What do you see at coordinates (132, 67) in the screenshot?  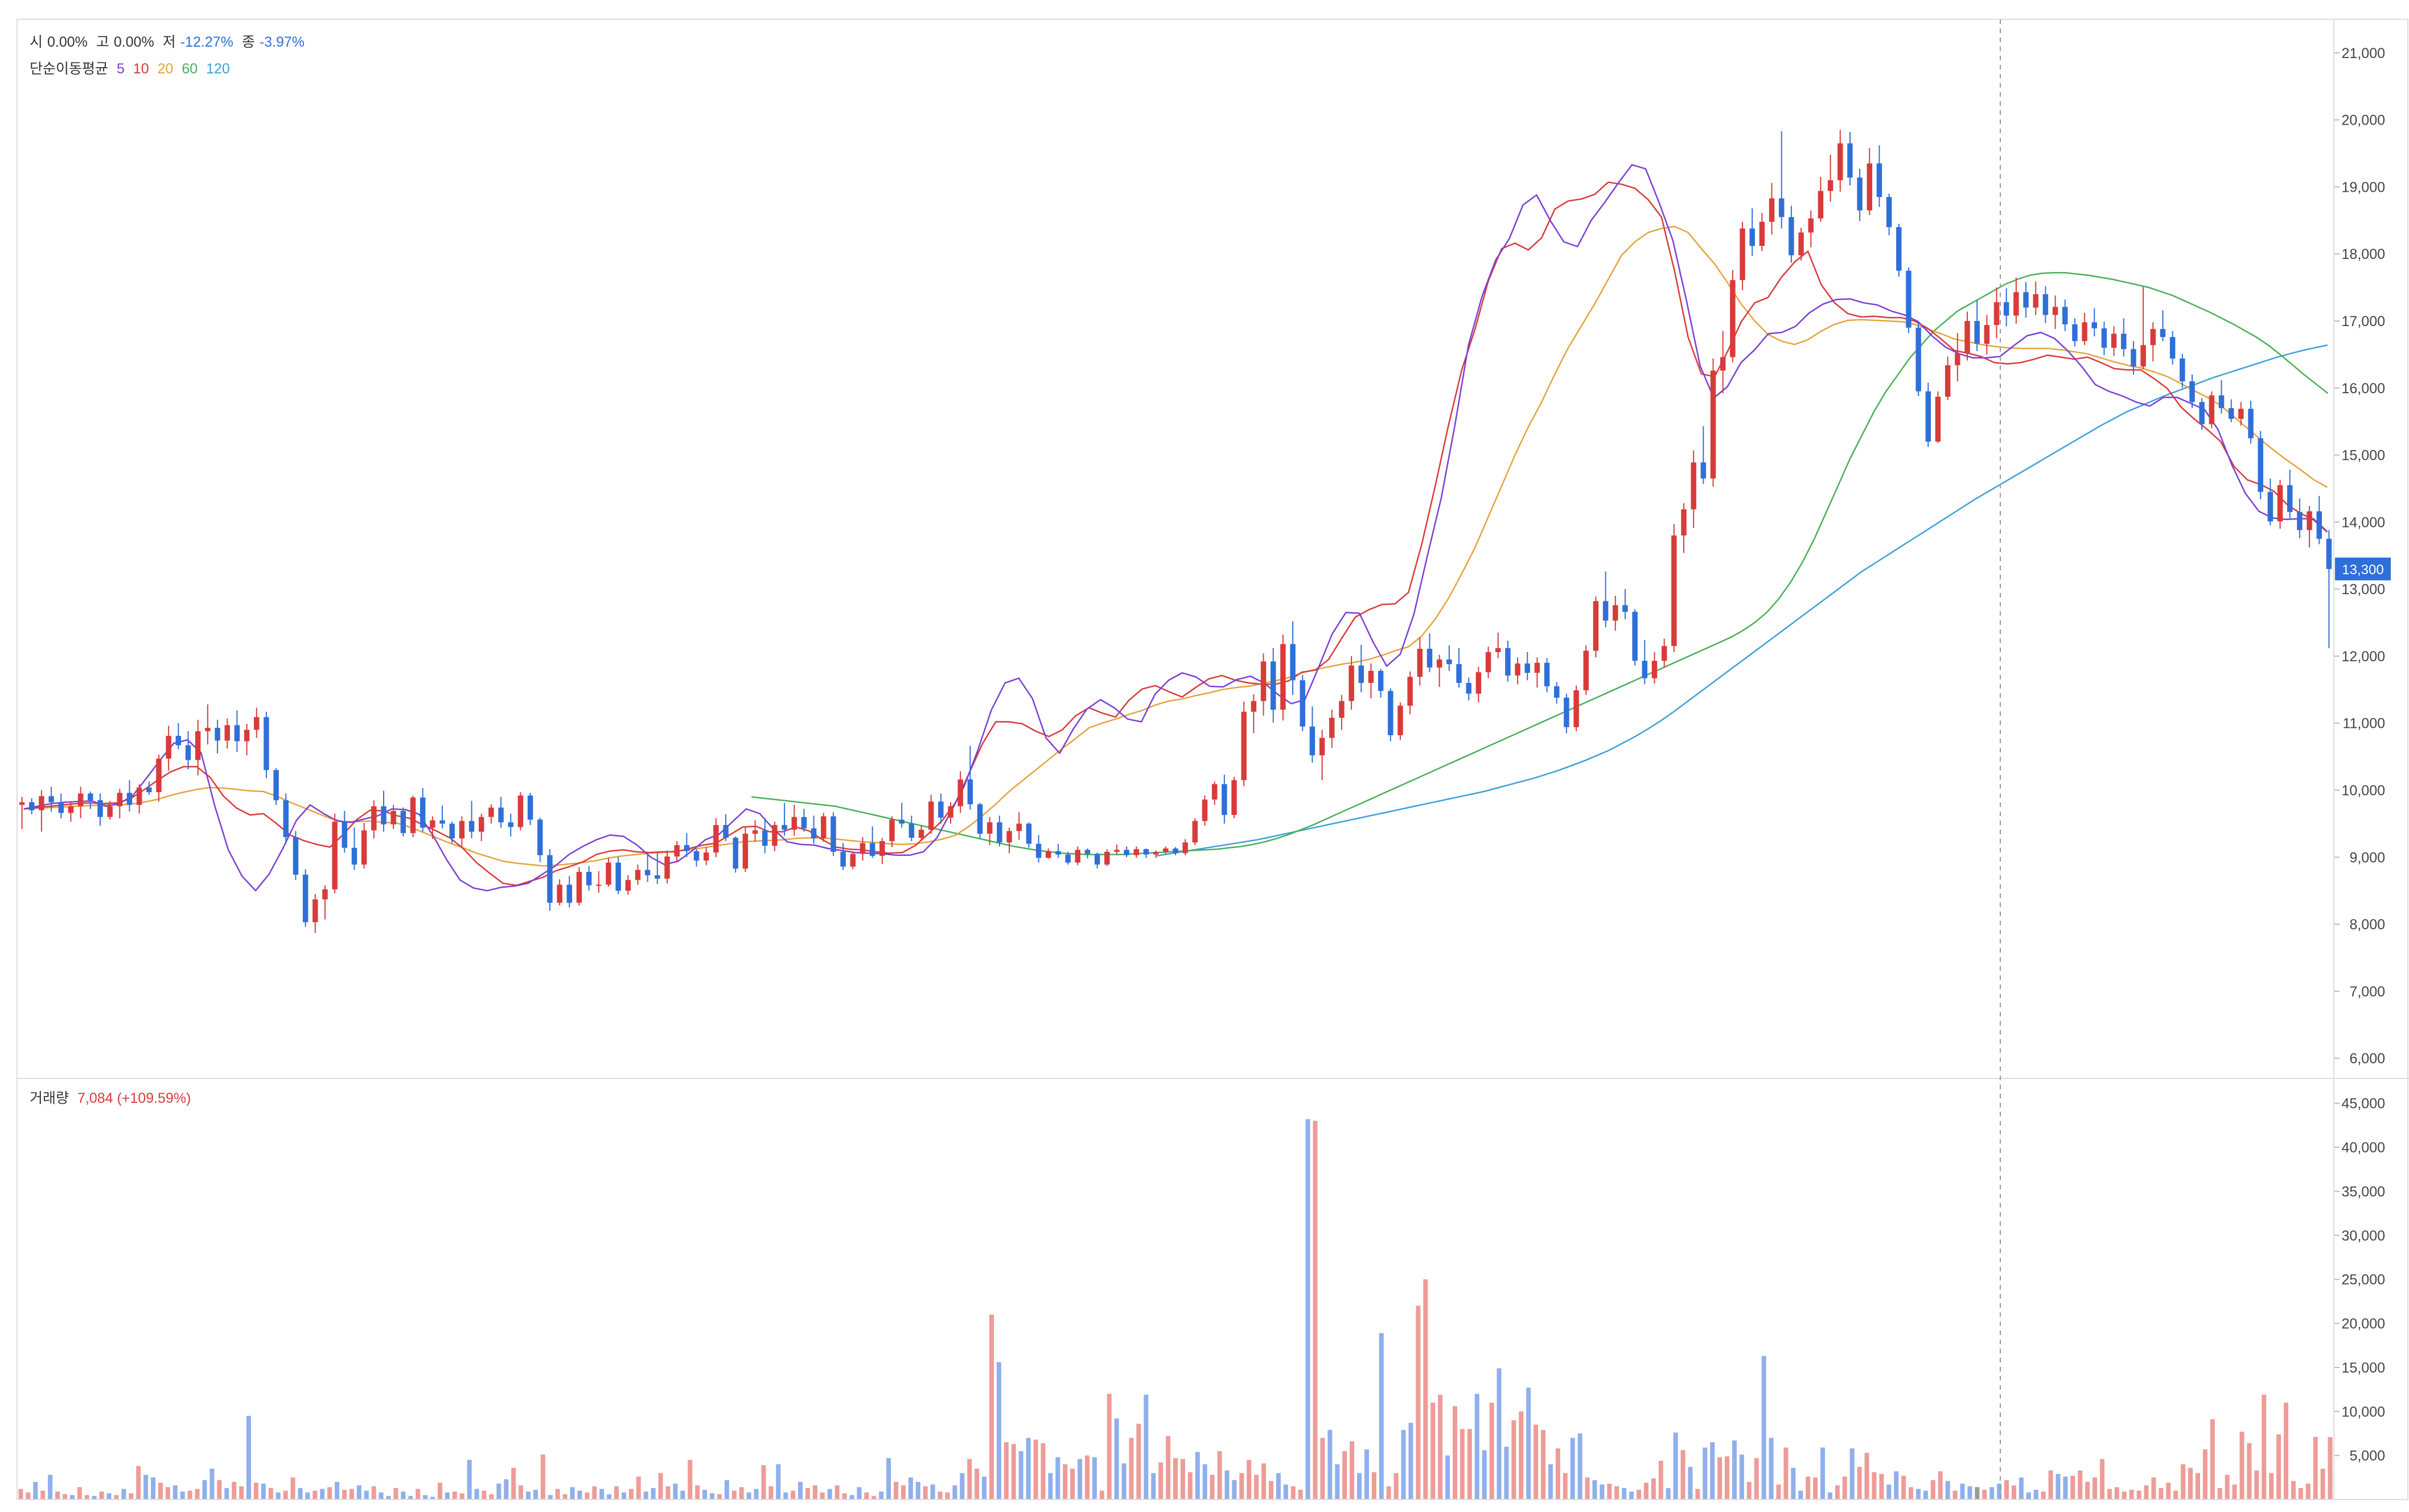 I see `moving-average-legend: 단순이동평균 5 10 20 60 120` at bounding box center [132, 67].